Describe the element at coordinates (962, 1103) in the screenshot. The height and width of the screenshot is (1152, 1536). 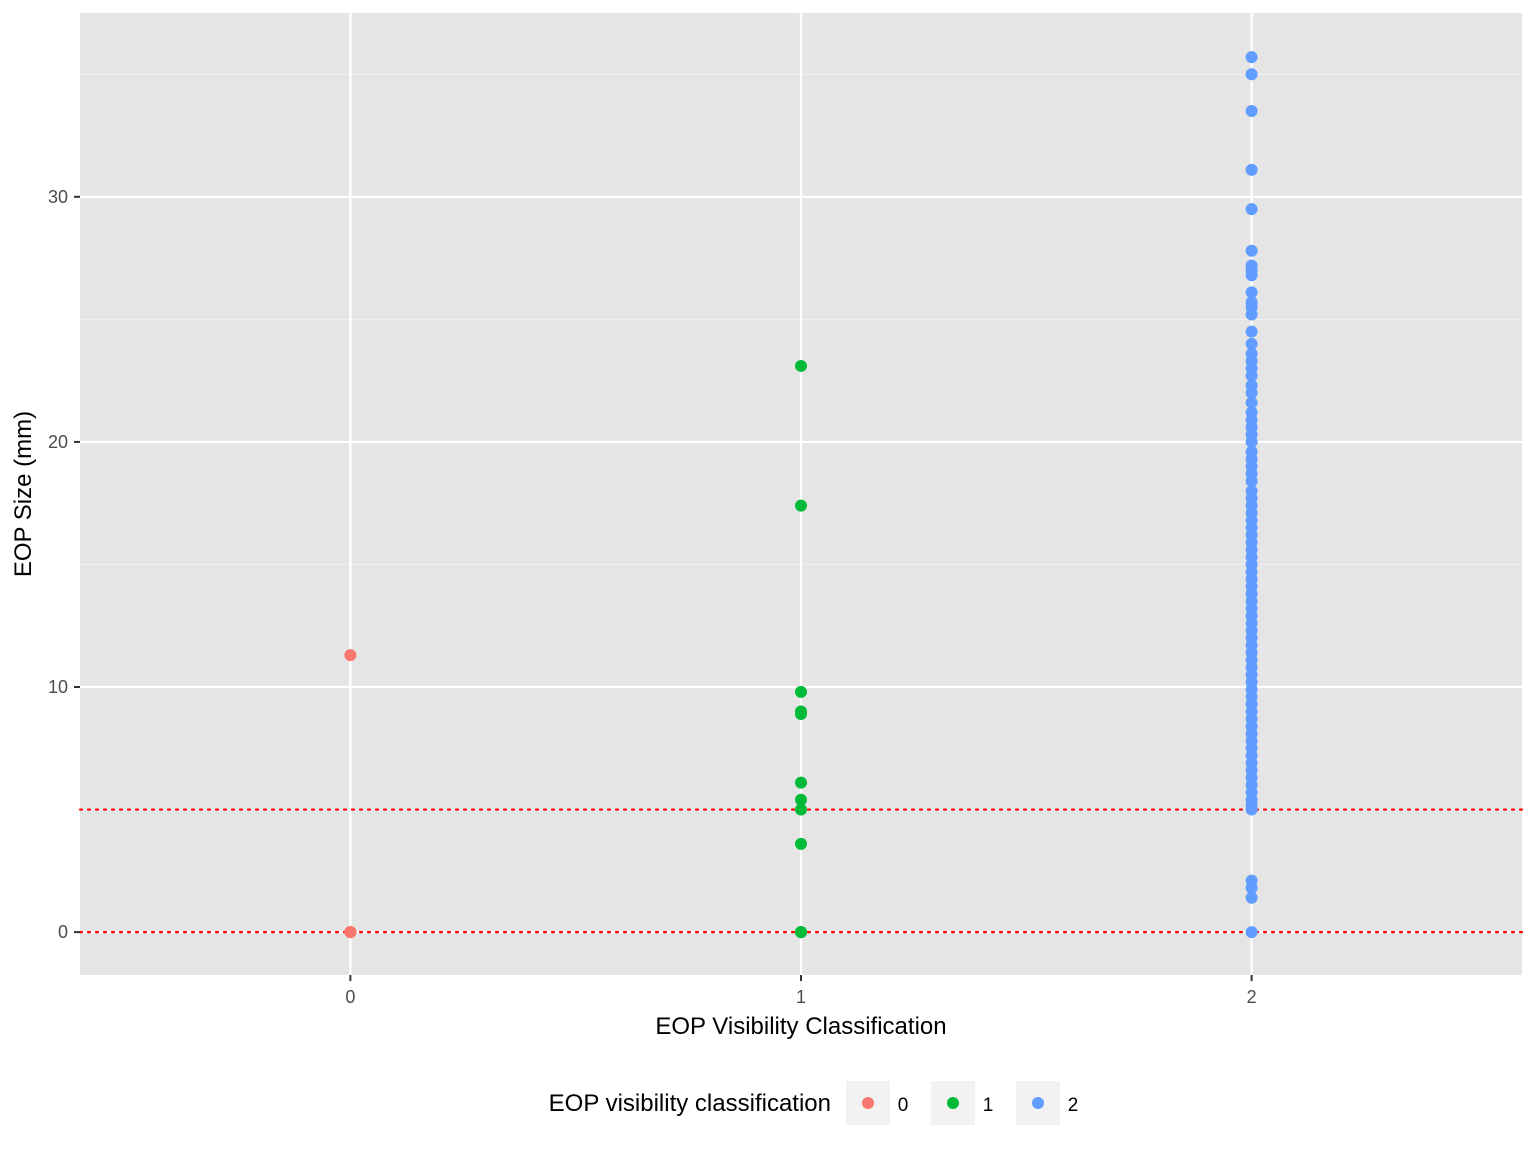
I see `legend-items: 0 1 2` at that location.